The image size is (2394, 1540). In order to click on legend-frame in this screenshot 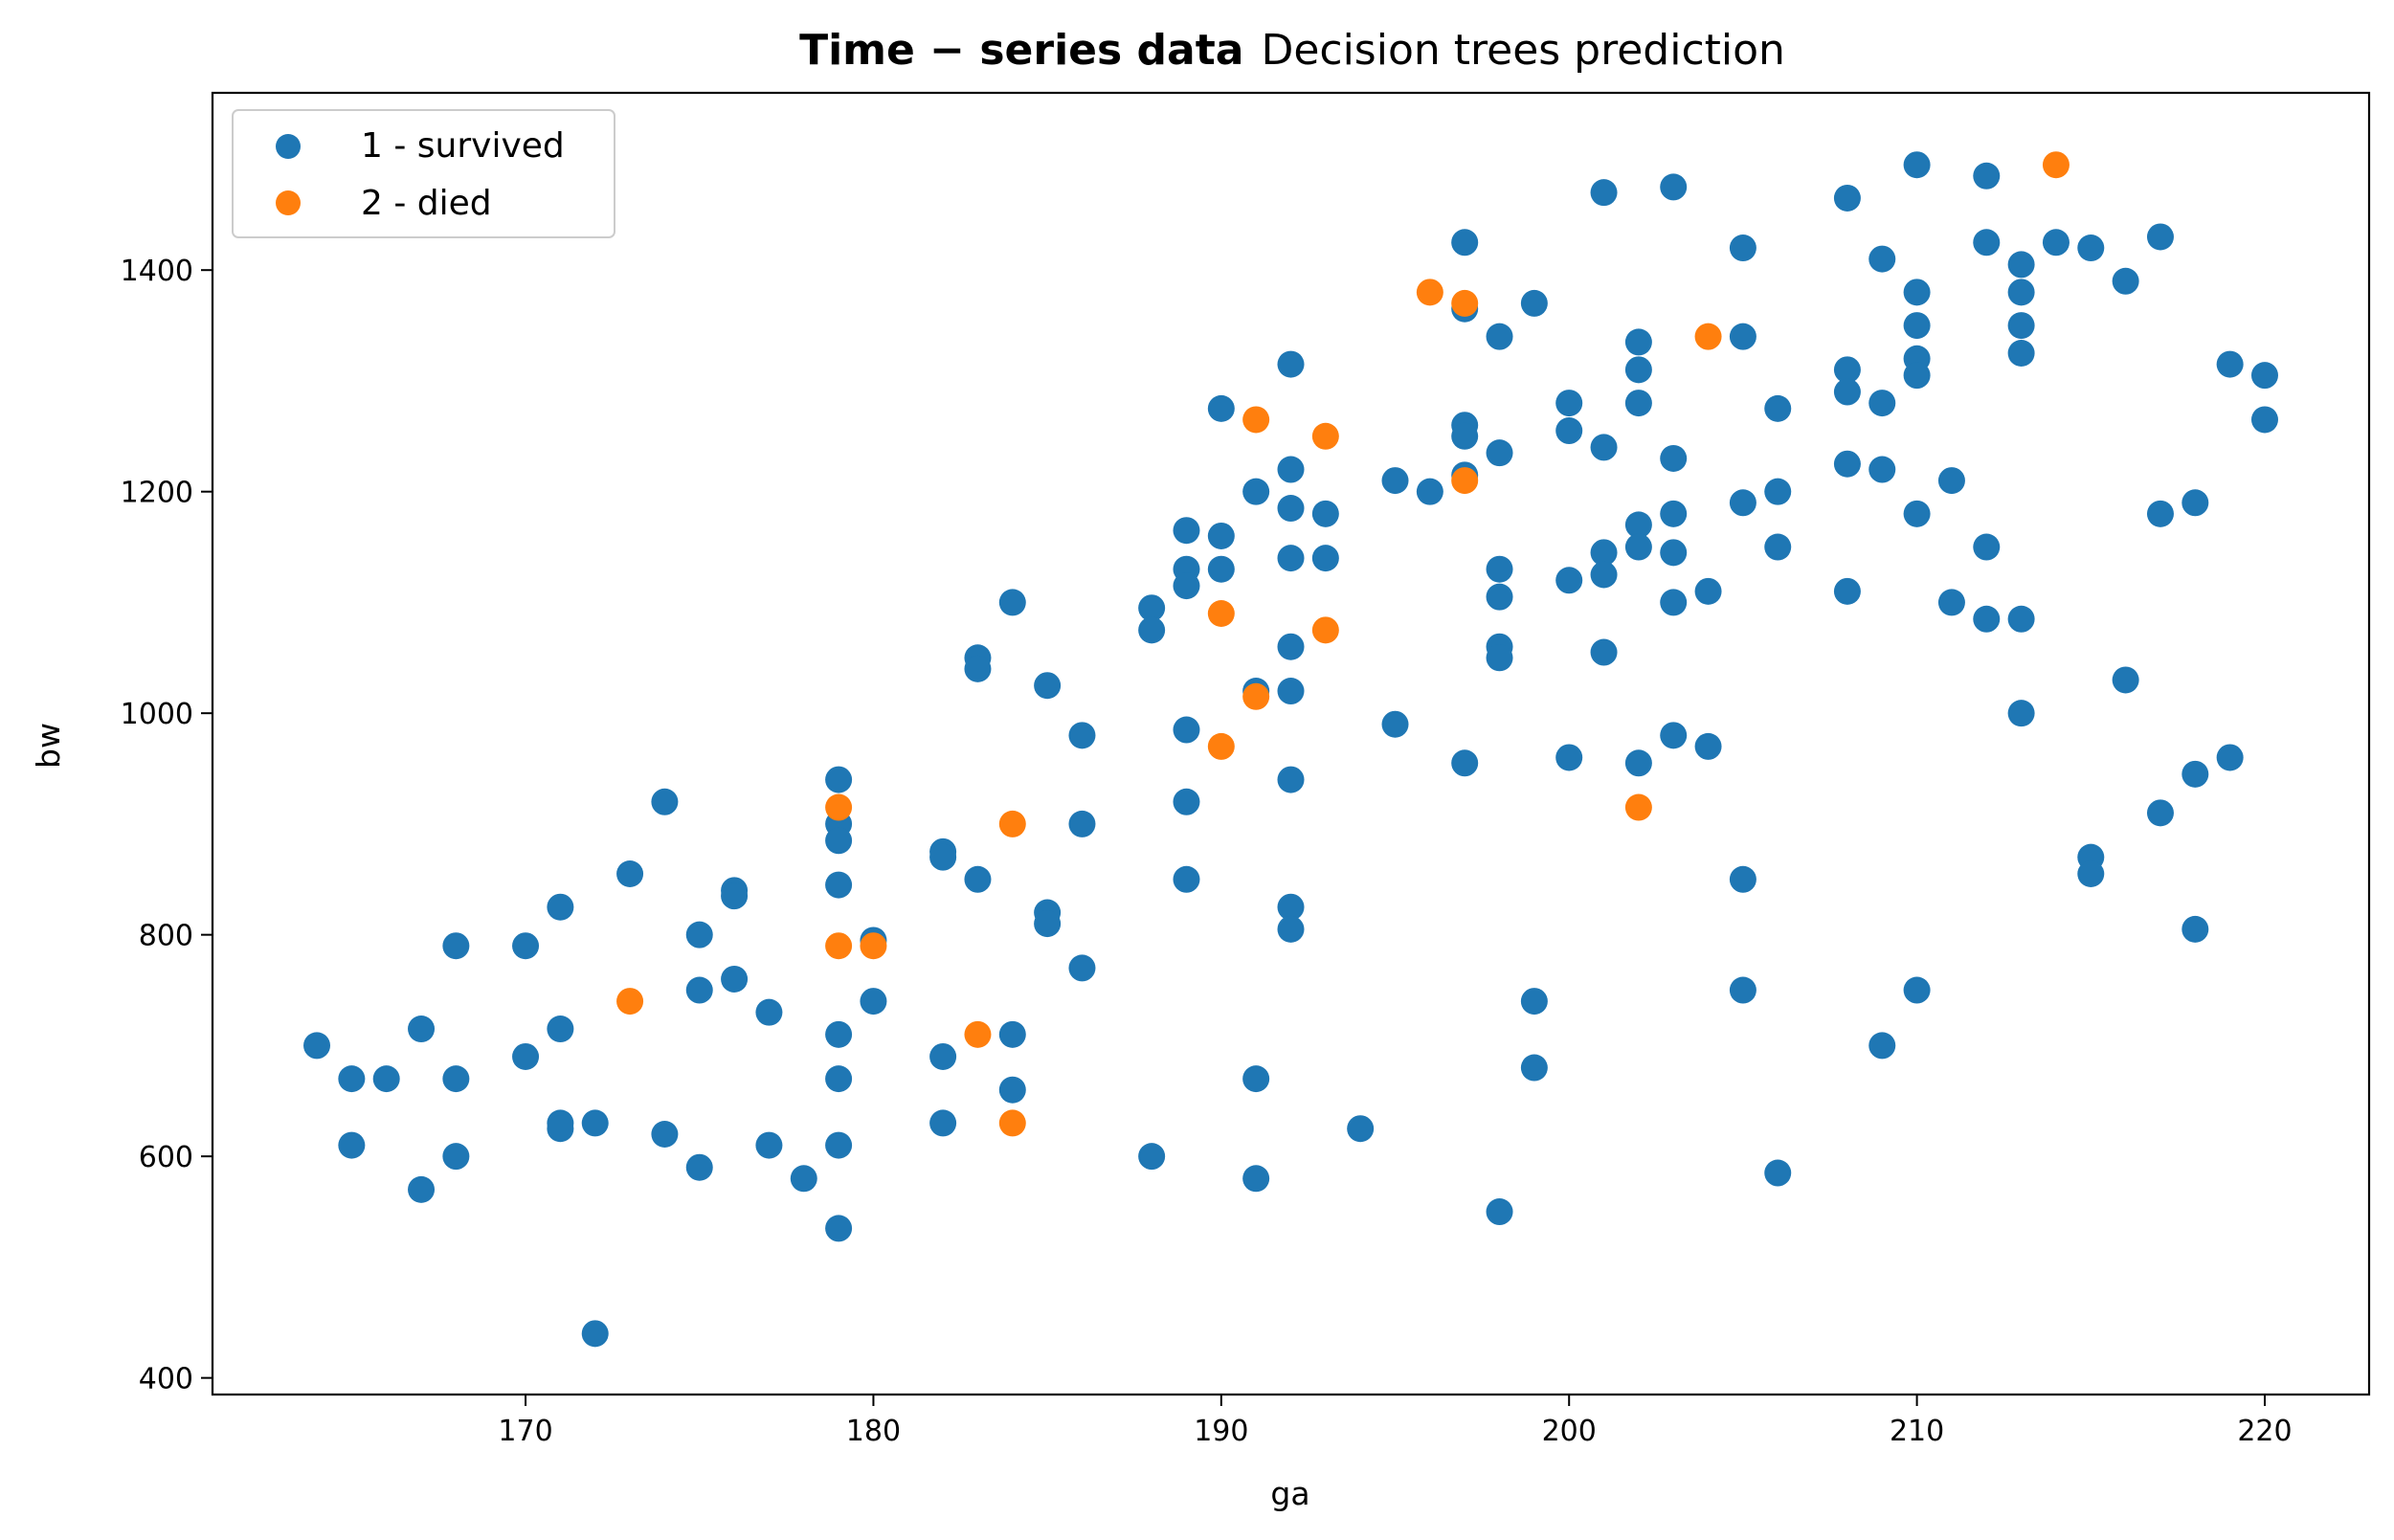, I will do `click(423, 173)`.